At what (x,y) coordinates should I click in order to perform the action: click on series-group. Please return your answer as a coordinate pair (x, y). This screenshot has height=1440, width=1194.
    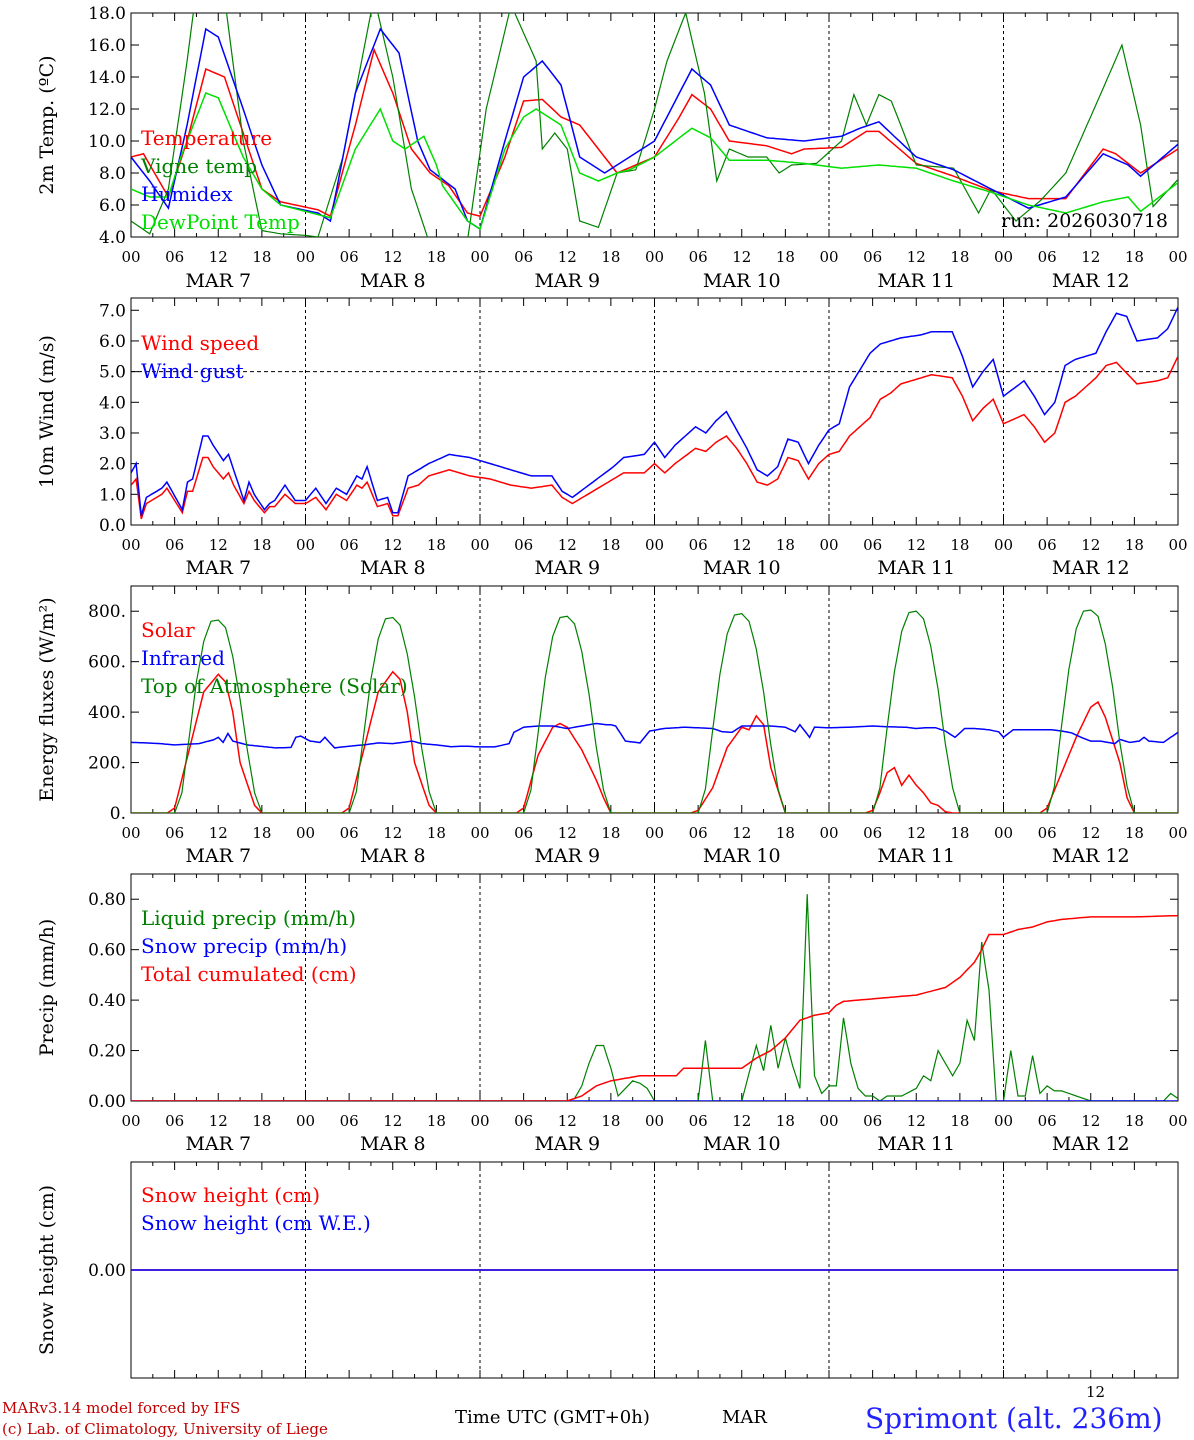
    Looking at the image, I should click on (654, 997).